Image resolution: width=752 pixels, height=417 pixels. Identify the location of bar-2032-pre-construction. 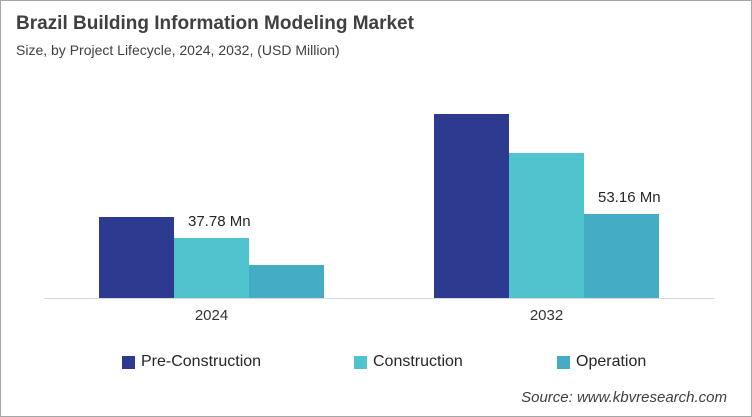
(471, 206).